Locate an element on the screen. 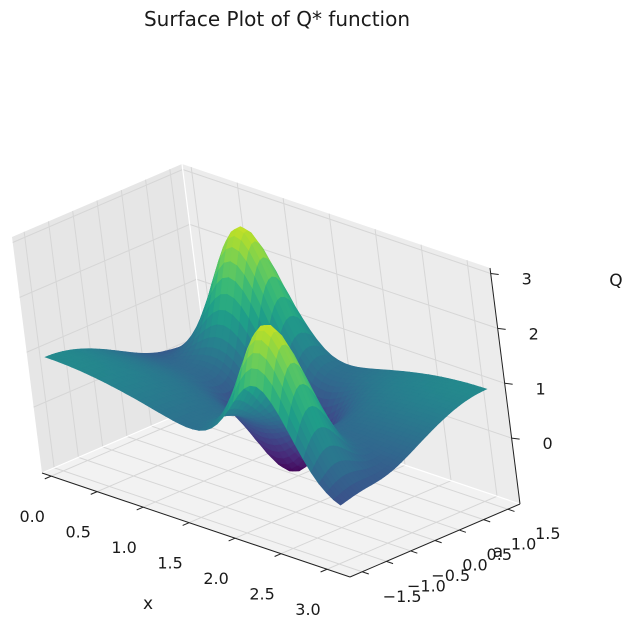 This screenshot has height=628, width=624. x-tick-label: 2.5 is located at coordinates (261, 594).